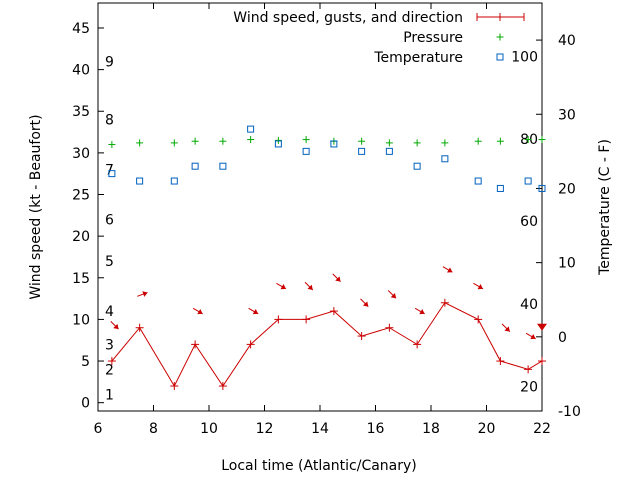  I want to click on beaufort-label: 6, so click(109, 220).